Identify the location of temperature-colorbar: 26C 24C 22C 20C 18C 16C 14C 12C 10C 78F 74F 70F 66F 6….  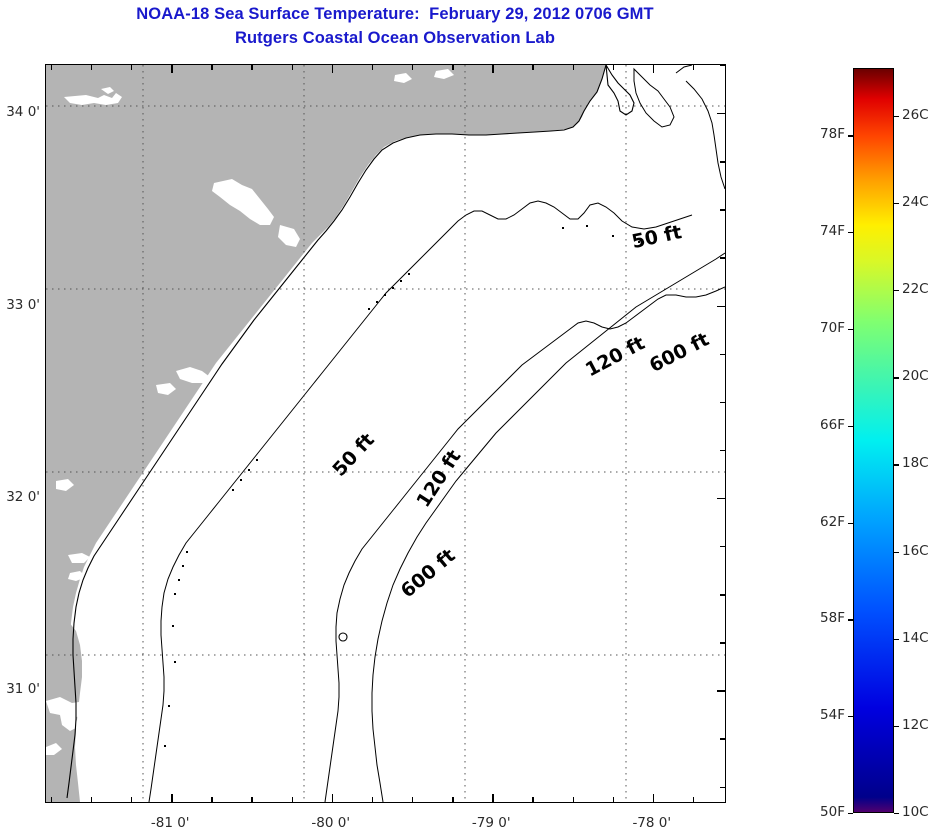
(874, 444).